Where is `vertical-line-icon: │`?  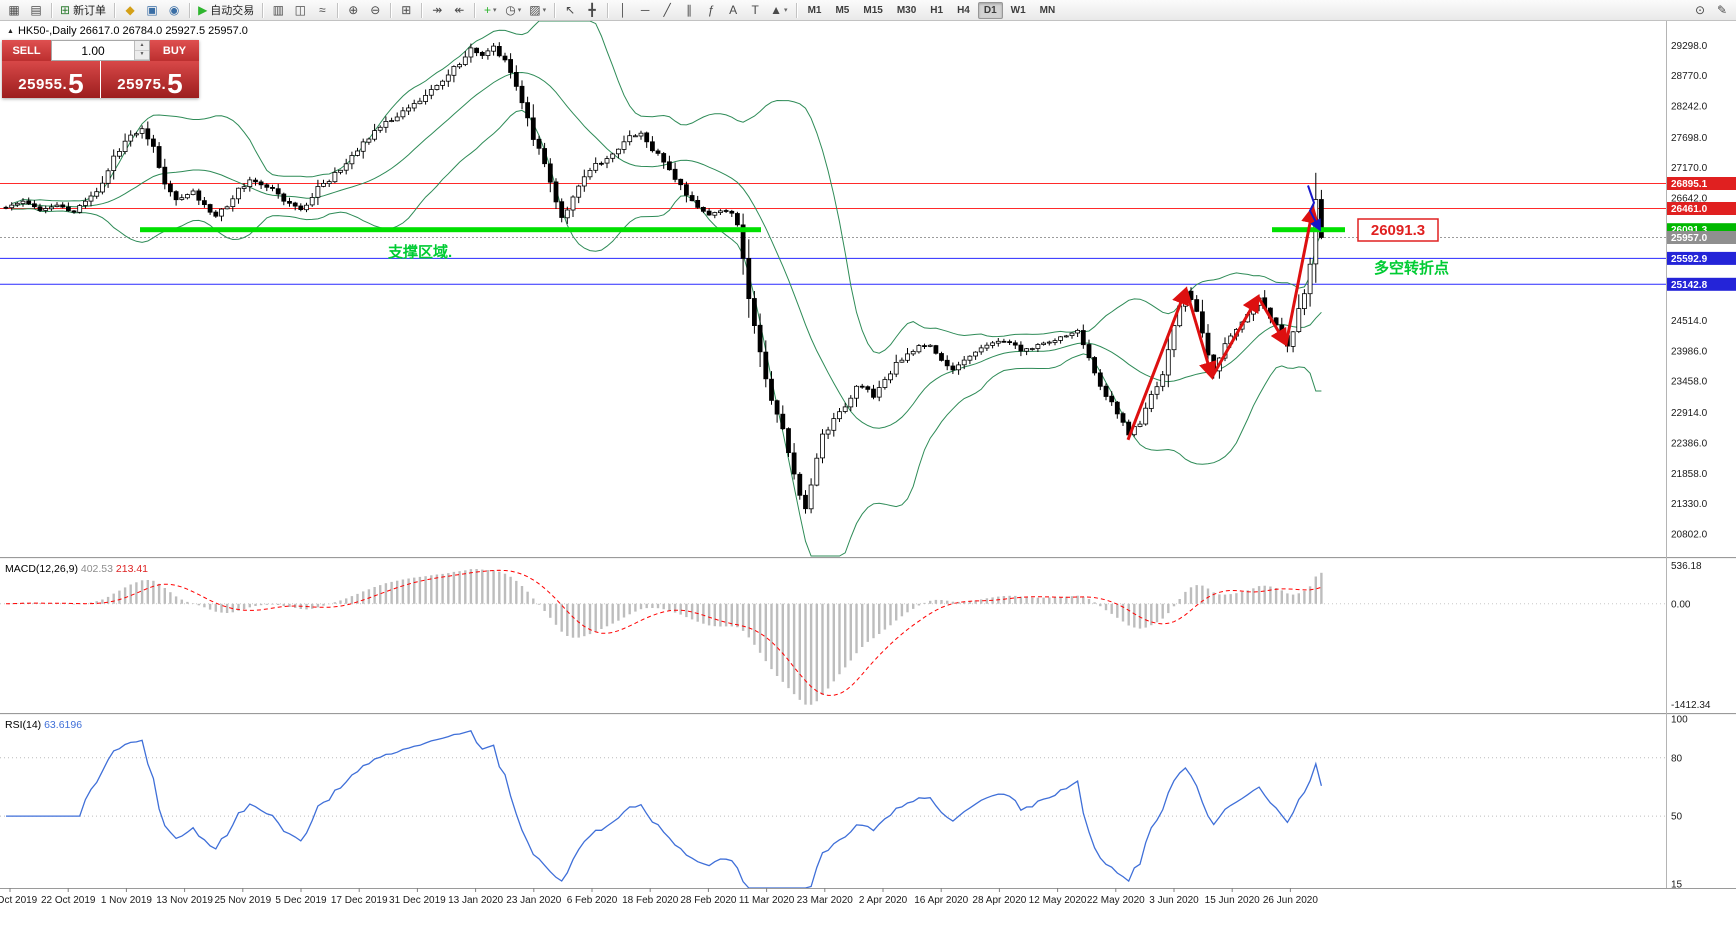 vertical-line-icon: │ is located at coordinates (623, 10).